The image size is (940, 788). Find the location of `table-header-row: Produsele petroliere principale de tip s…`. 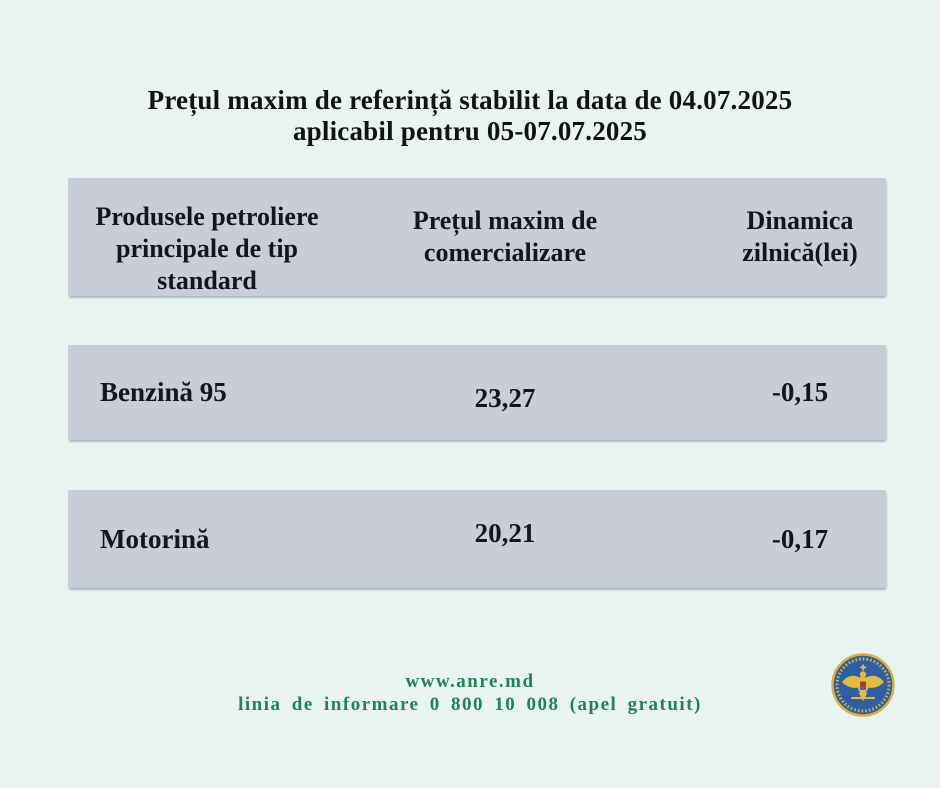

table-header-row: Produsele petroliere principale de tip s… is located at coordinates (477, 237).